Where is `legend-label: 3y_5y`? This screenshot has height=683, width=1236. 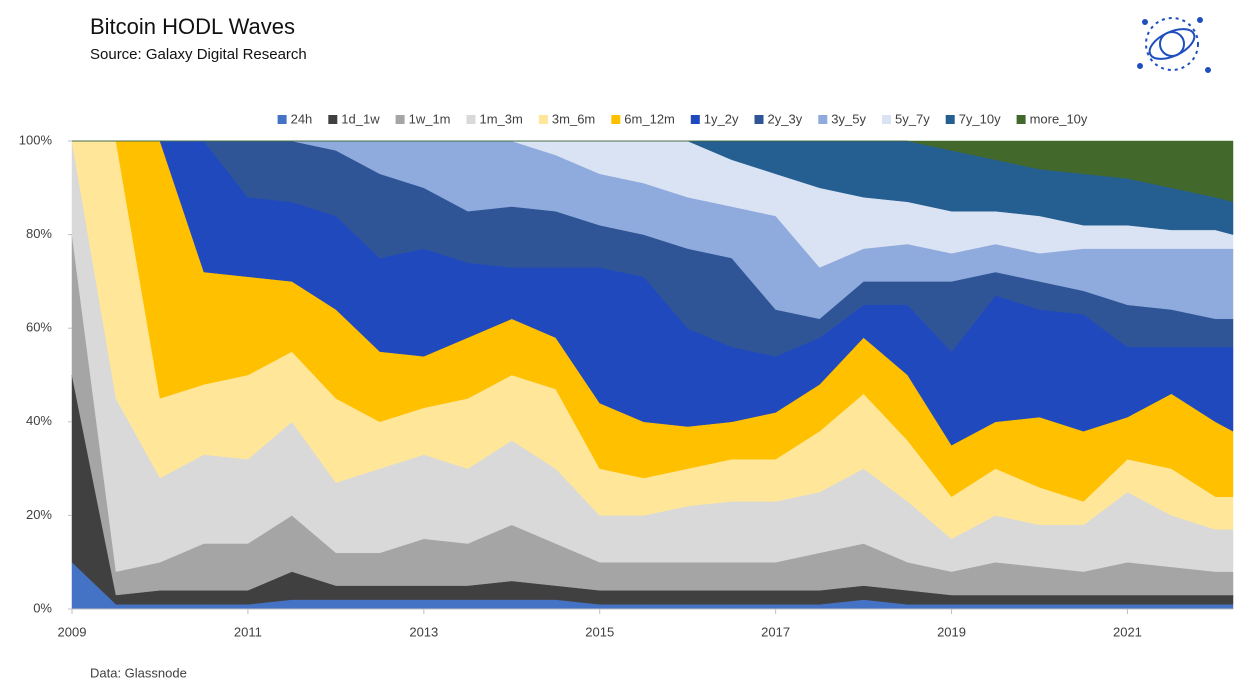 legend-label: 3y_5y is located at coordinates (848, 118).